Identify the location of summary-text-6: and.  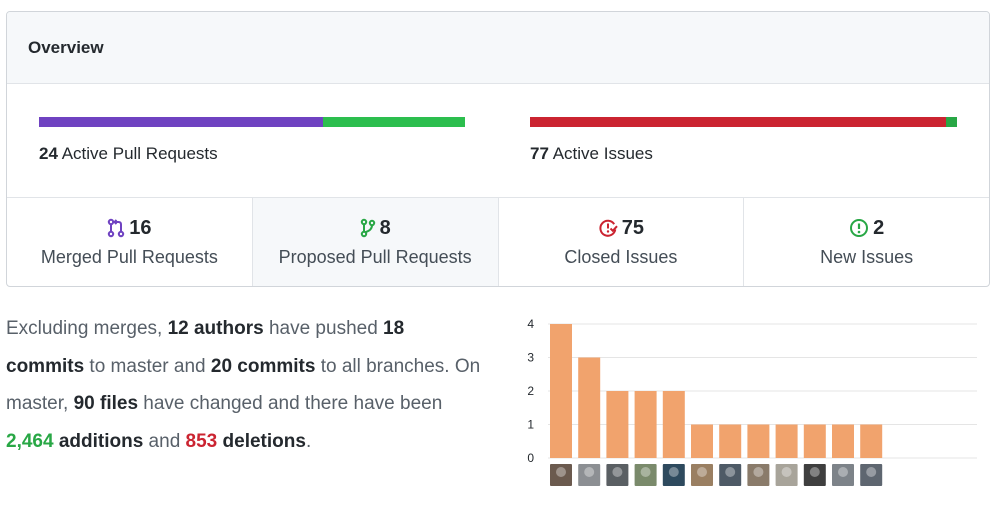
(164, 441).